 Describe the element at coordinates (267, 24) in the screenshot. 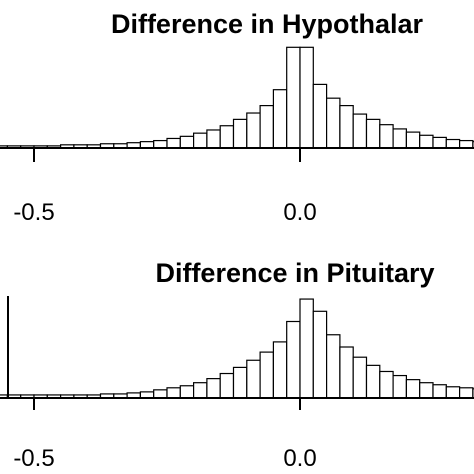

I see `chart-title-hypothalamus: Difference in Hypothalar` at that location.